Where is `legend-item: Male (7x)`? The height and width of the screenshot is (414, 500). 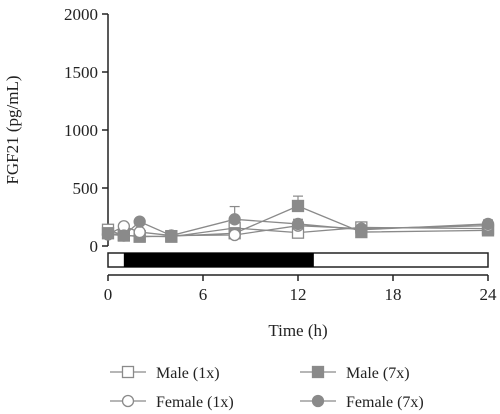
legend-item: Male (7x) is located at coordinates (355, 373).